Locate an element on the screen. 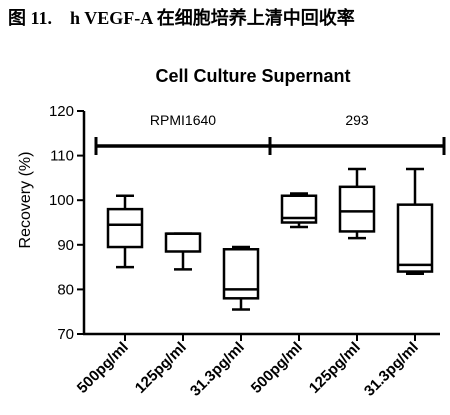 The width and height of the screenshot is (450, 415). group-label: 293 is located at coordinates (357, 120).